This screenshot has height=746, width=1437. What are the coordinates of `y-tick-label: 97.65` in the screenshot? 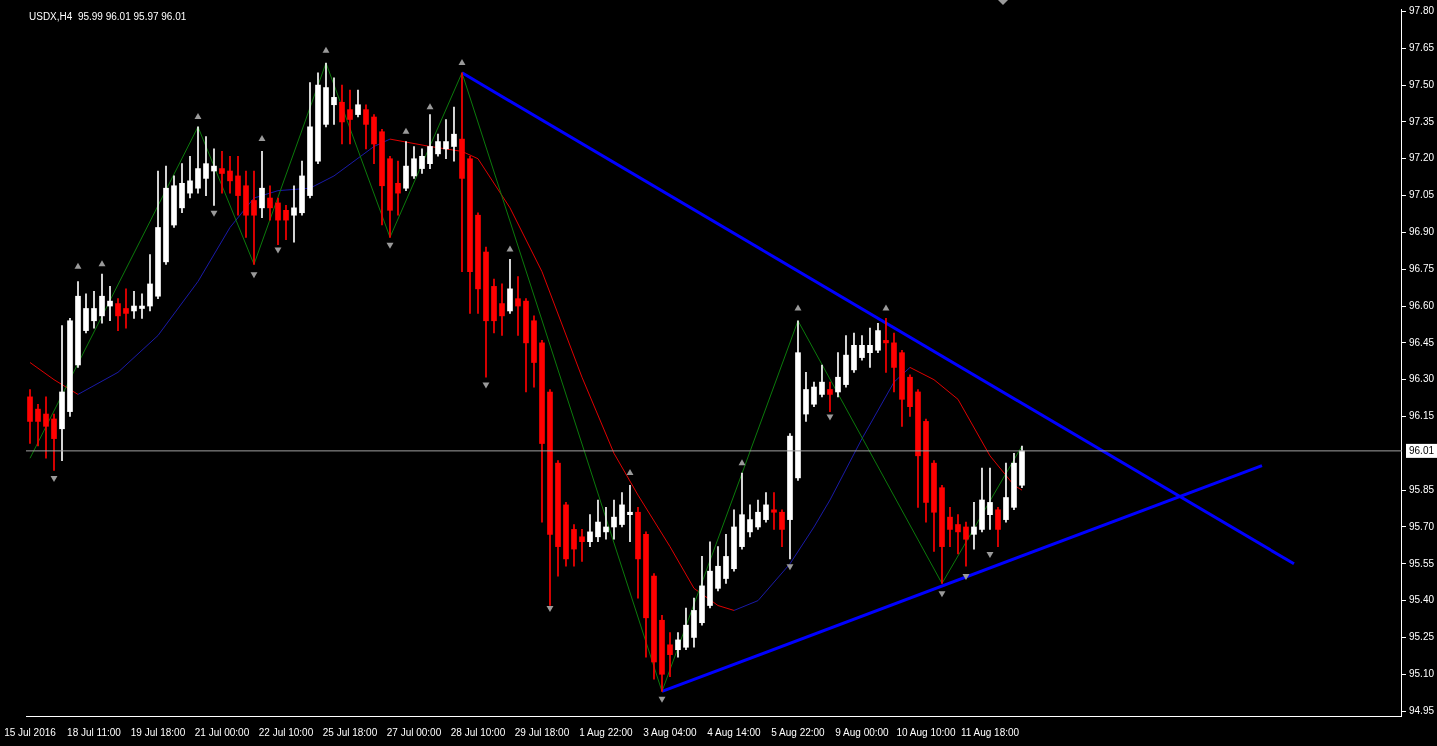 It's located at (1421, 48).